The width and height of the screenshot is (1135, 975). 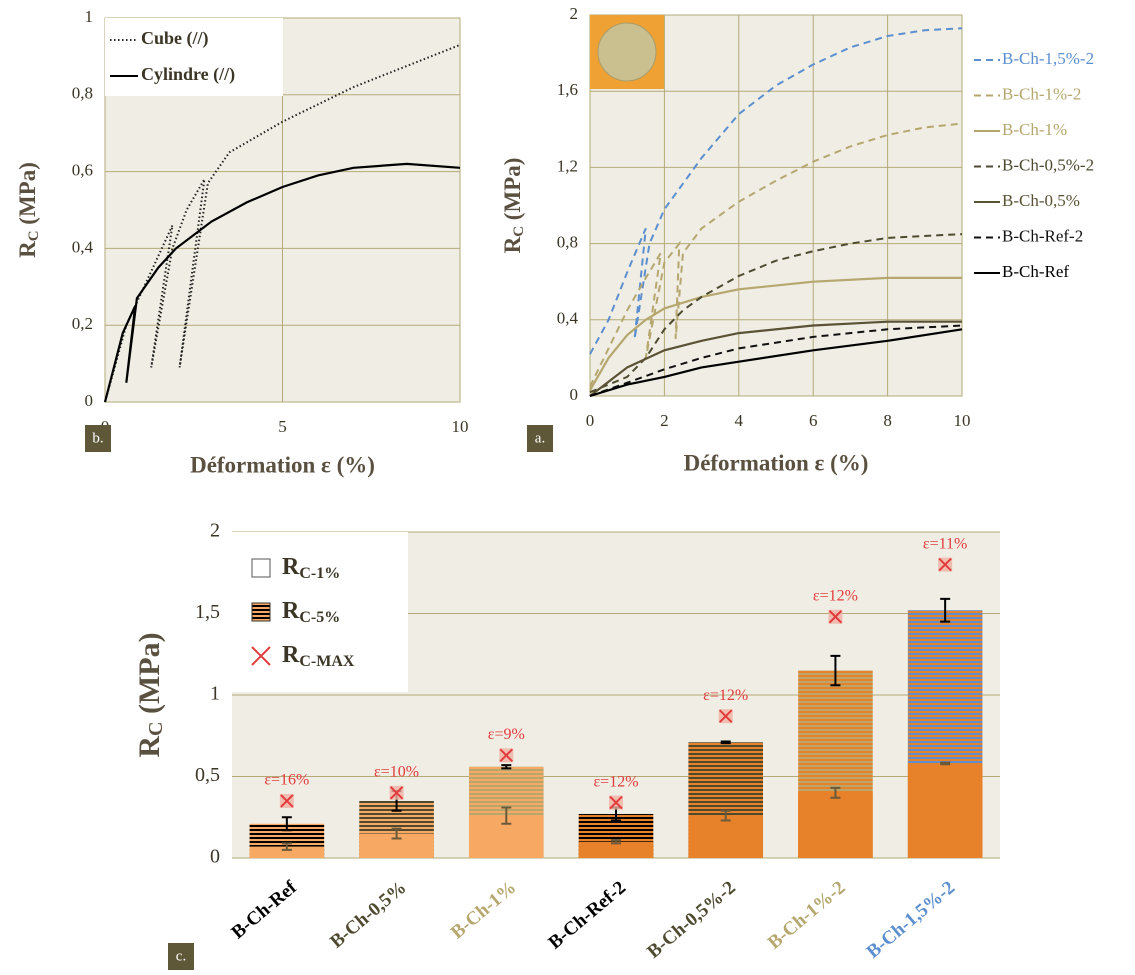 I want to click on x-tick-label: 5, so click(x=282, y=426).